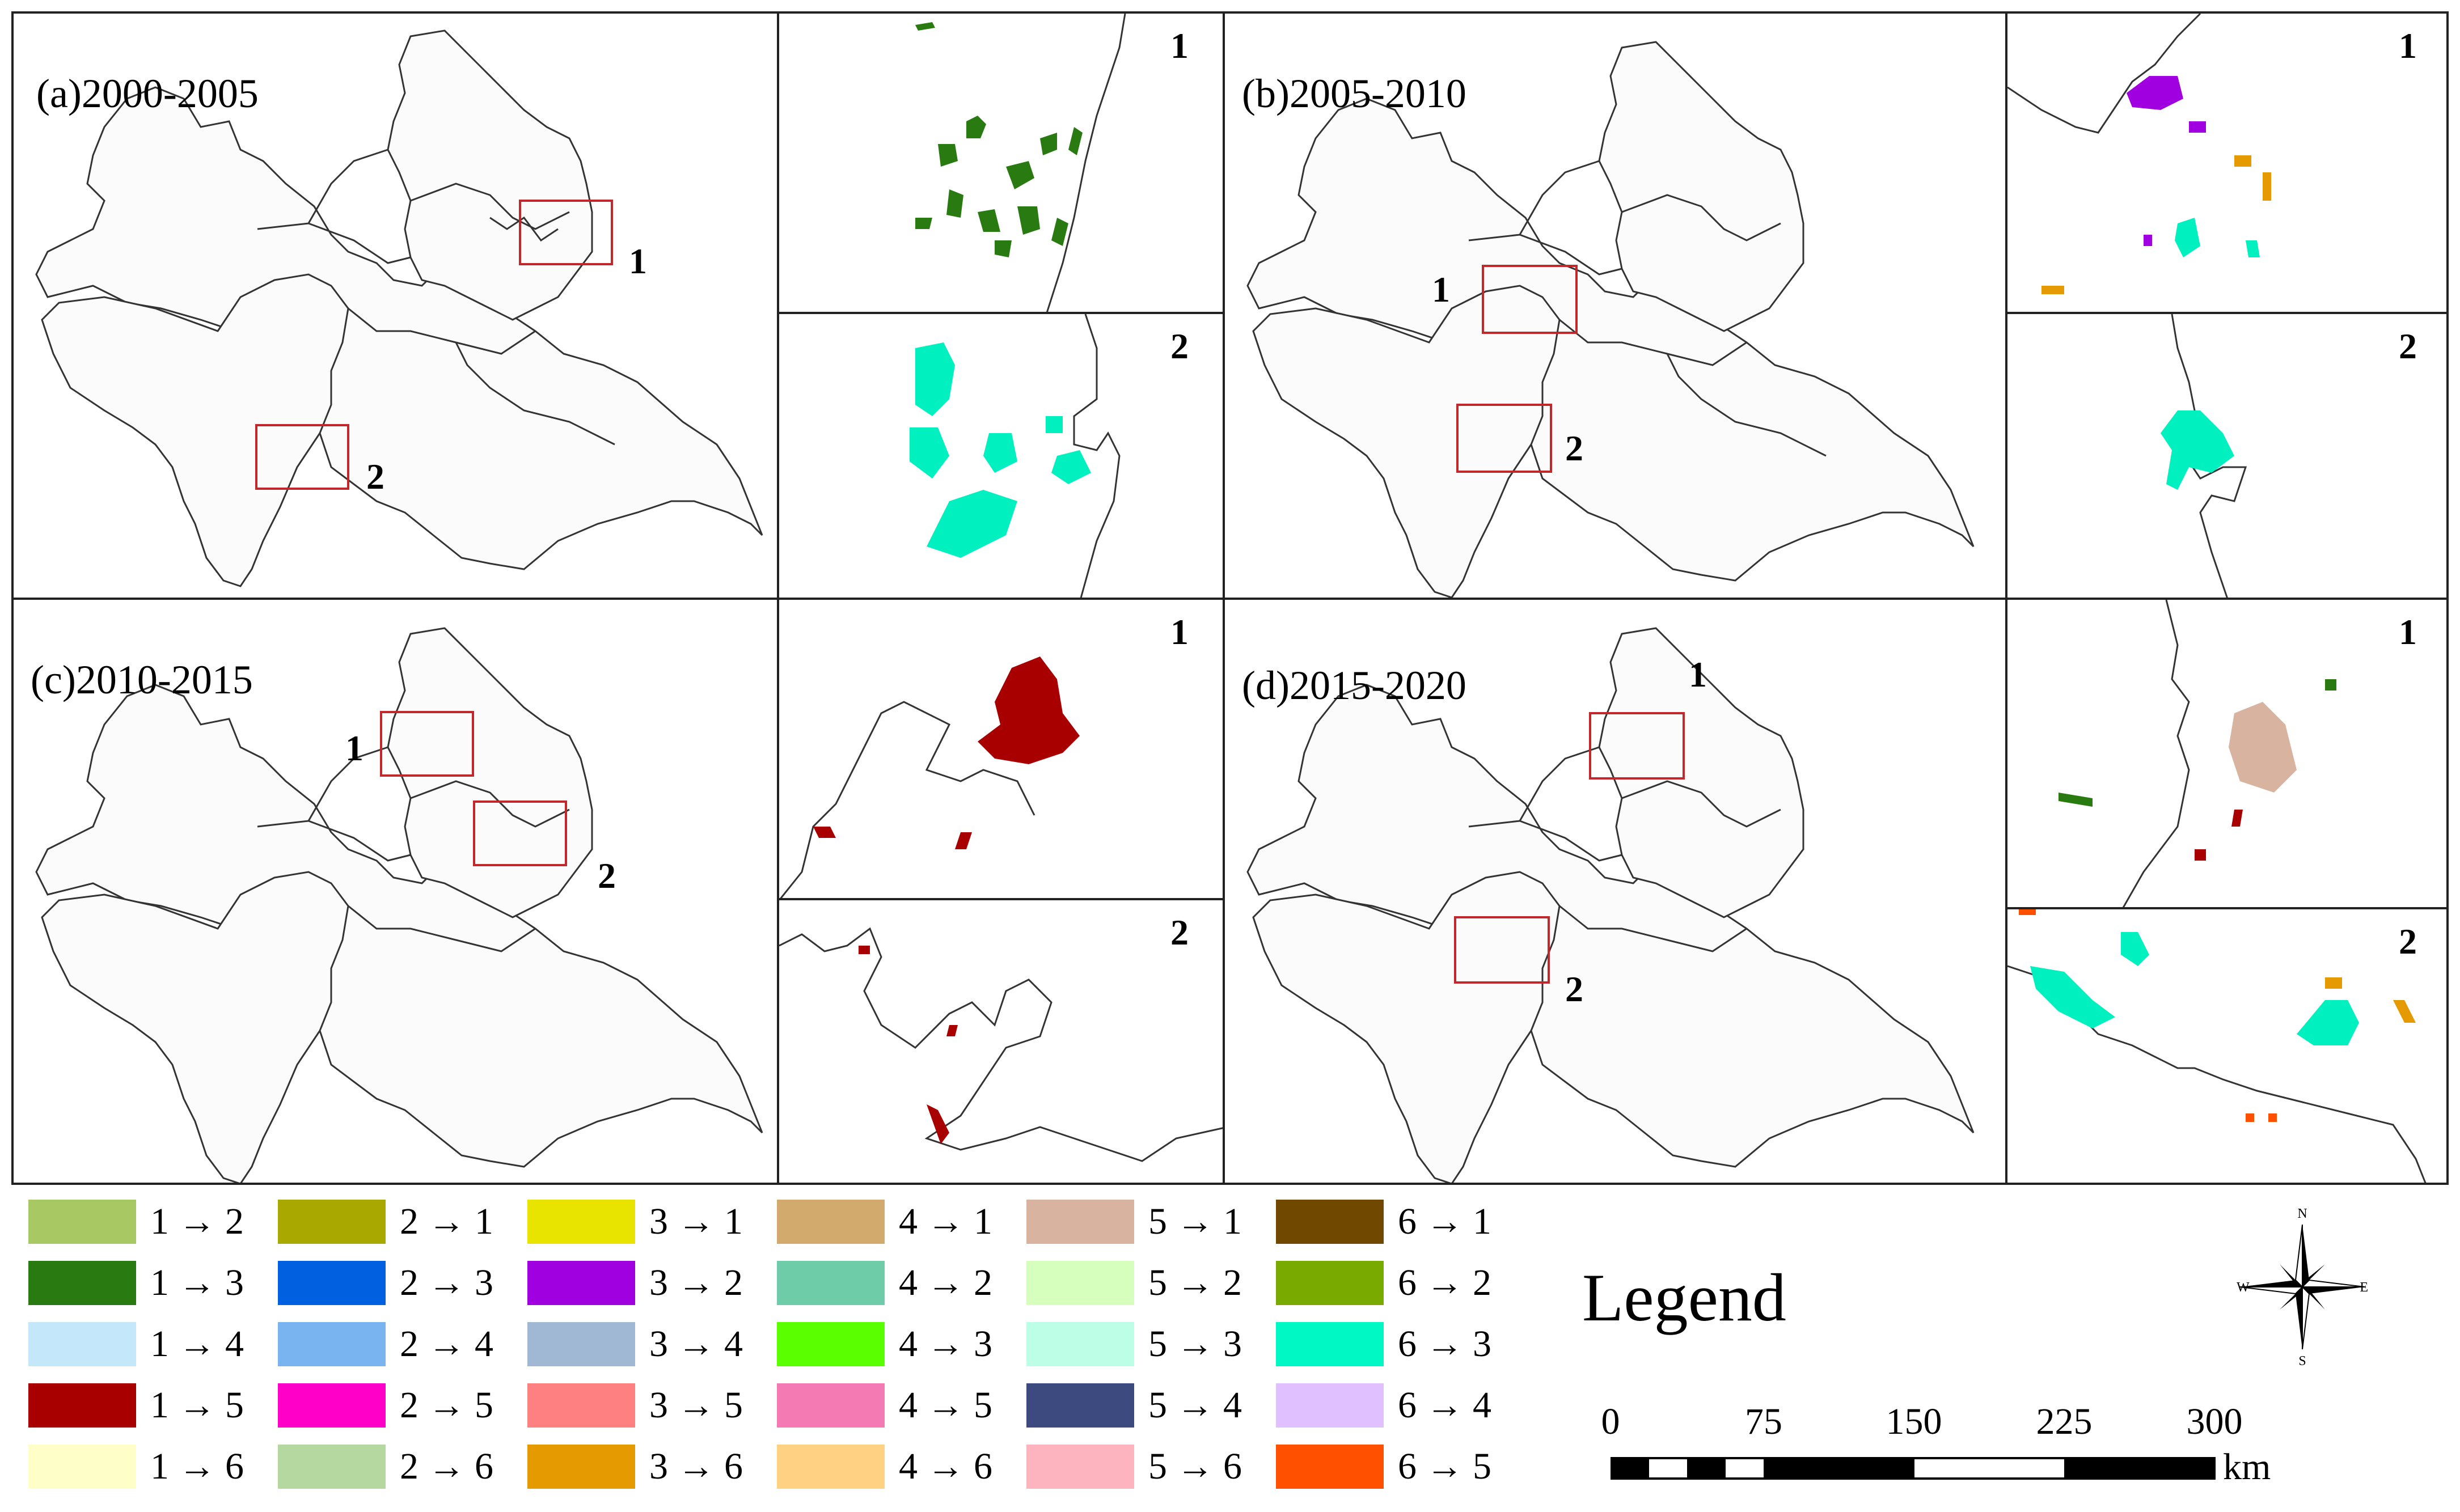 Image resolution: width=2460 pixels, height=1512 pixels. I want to click on legend-label: 4 → 6, so click(945, 1466).